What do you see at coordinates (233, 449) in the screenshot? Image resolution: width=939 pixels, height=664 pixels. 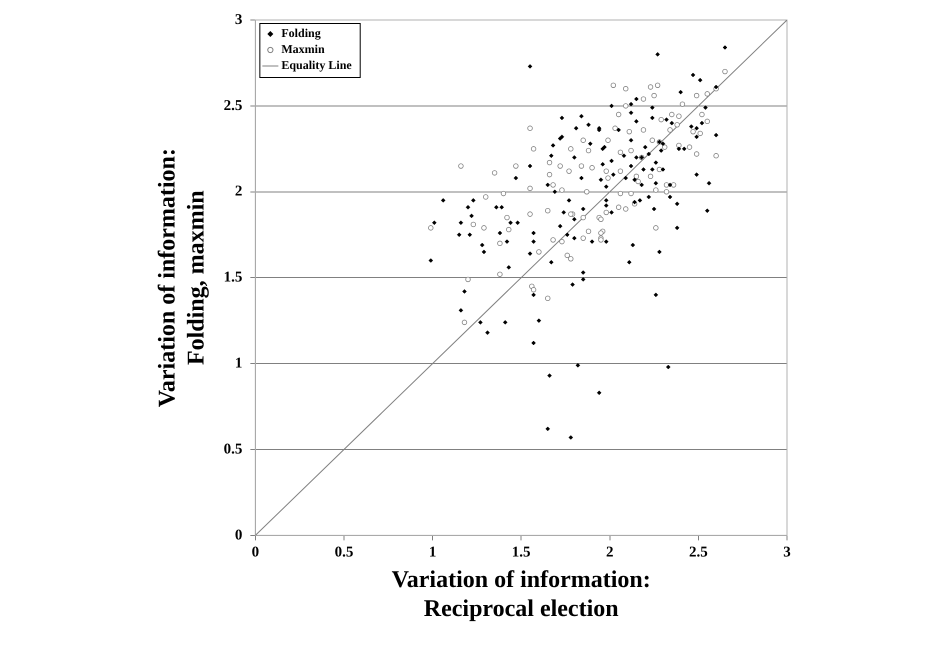 I see `y-tick-label: 0.5` at bounding box center [233, 449].